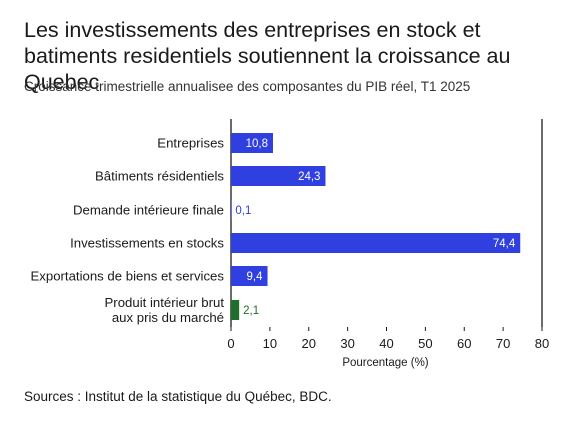  I want to click on x-tick-label: 0, so click(230, 343).